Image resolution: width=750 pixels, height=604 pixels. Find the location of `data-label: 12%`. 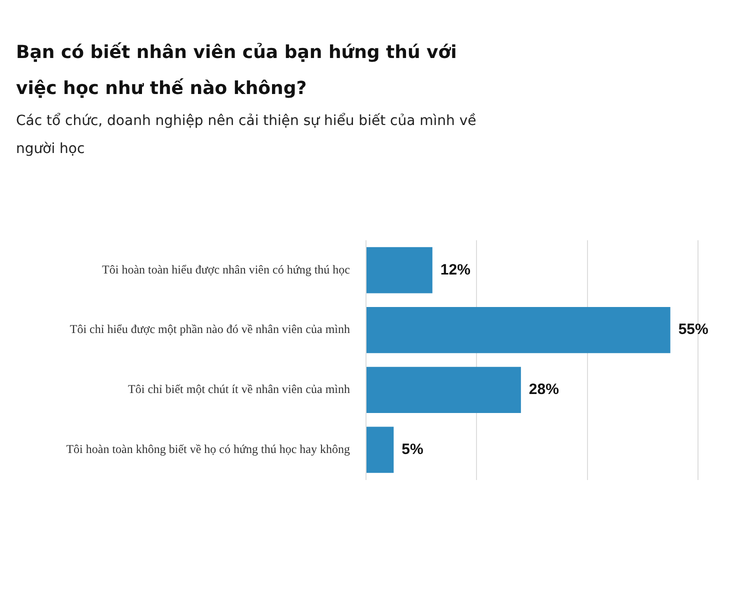

data-label: 12% is located at coordinates (455, 269).